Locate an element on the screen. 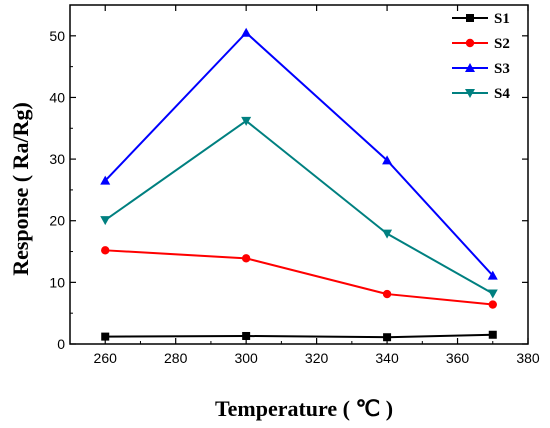 This screenshot has width=550, height=428. y-tick-label: 0 is located at coordinates (61, 344).